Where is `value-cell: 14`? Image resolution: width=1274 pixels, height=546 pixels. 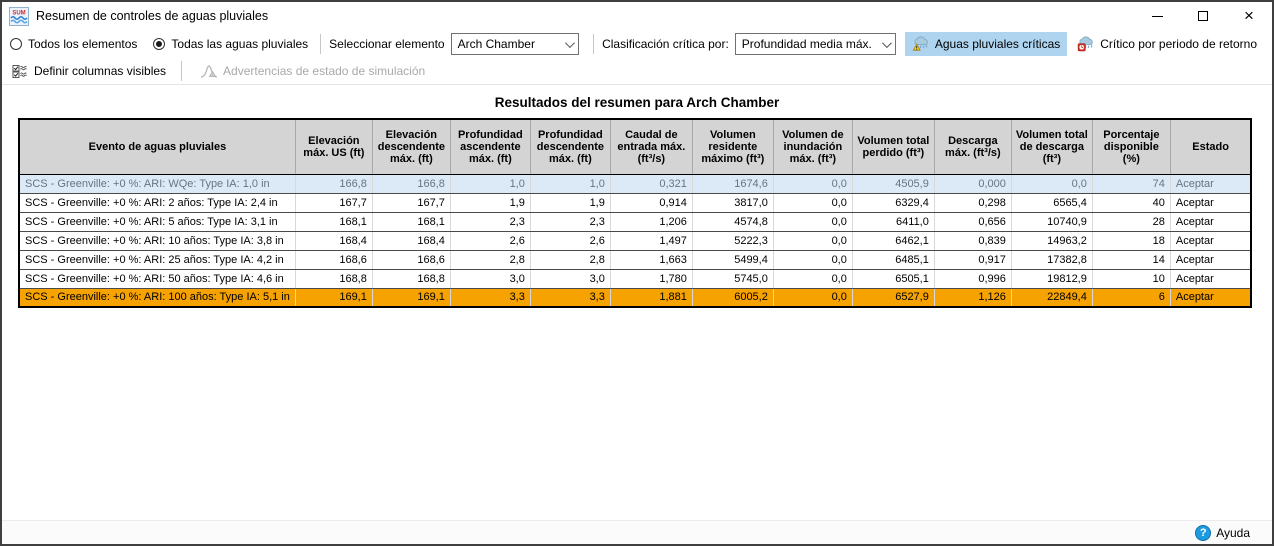 value-cell: 14 is located at coordinates (1131, 259).